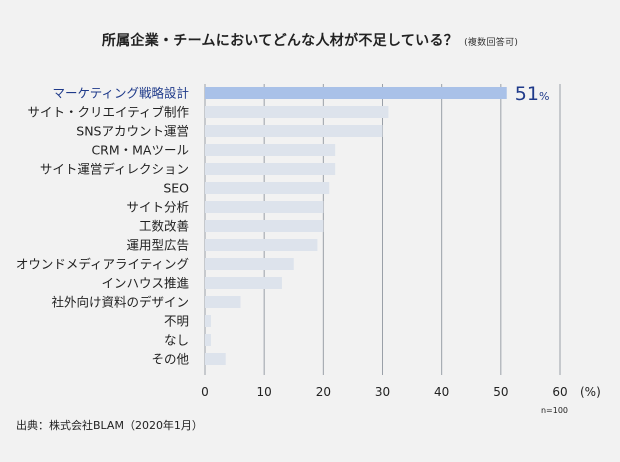  I want to click on chart-title-text: 所属企業・チームにおいてどんな人材が不足している？, so click(280, 41).